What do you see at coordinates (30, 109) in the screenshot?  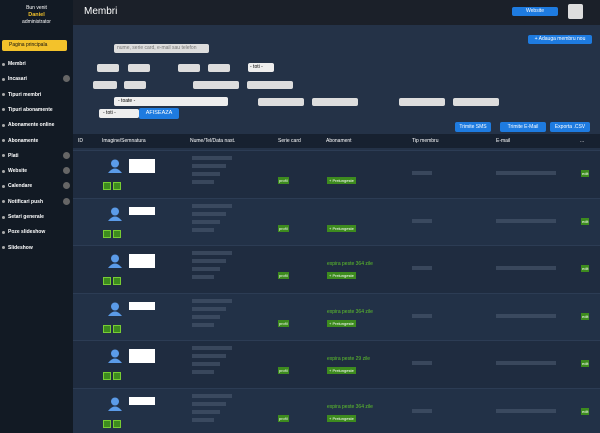 I see `menu-item: Tipuri abonamente` at bounding box center [30, 109].